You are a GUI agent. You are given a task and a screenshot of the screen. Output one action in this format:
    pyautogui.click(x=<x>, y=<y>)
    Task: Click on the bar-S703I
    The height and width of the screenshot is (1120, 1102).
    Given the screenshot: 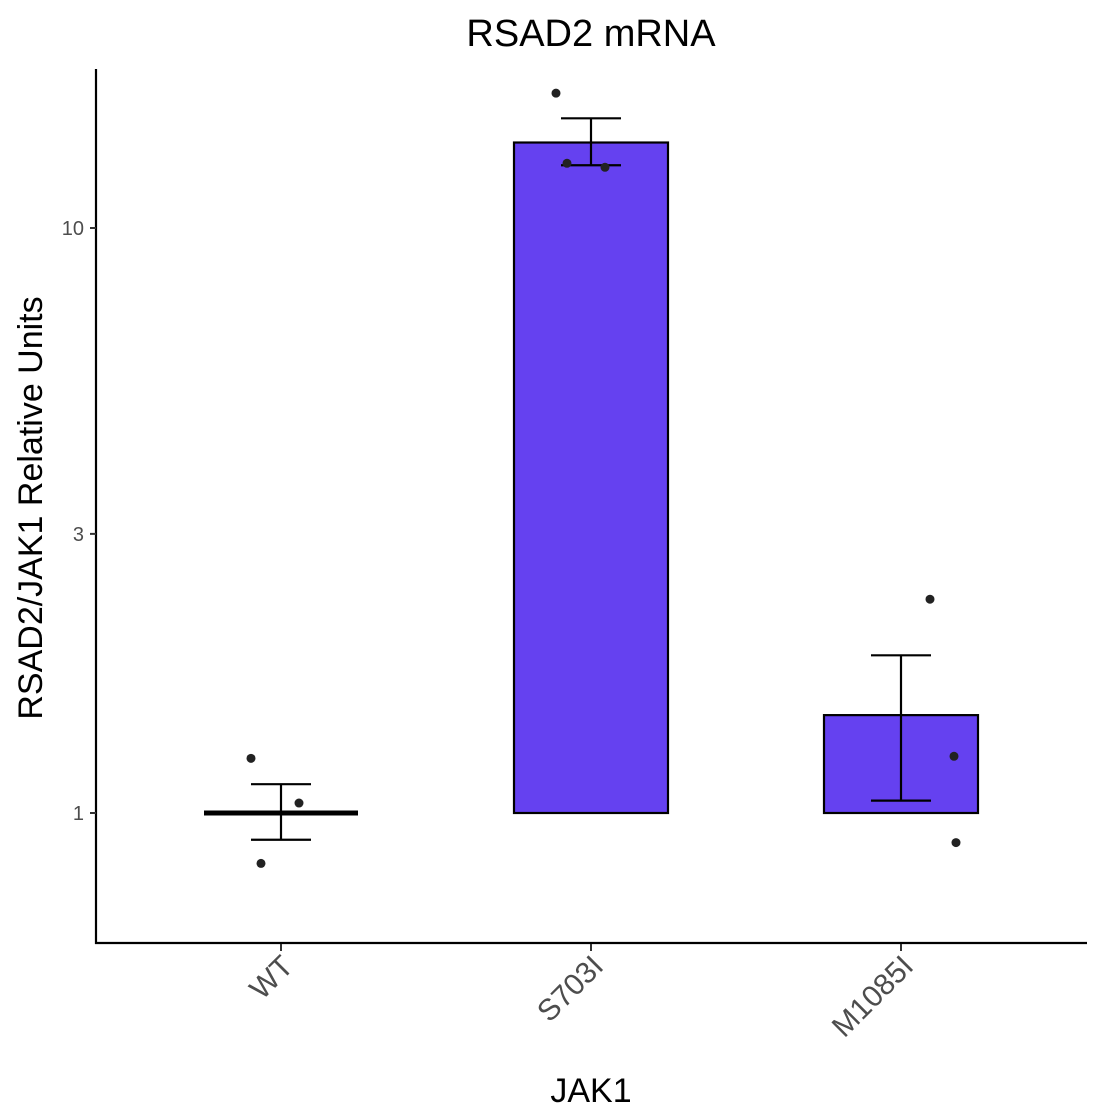 What is the action you would take?
    pyautogui.click(x=591, y=478)
    